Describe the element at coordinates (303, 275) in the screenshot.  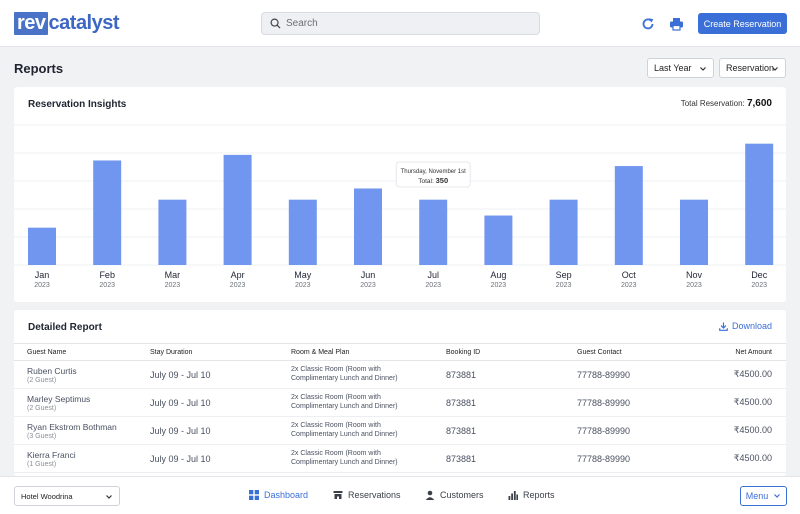
I see `x-tick-label: May` at that location.